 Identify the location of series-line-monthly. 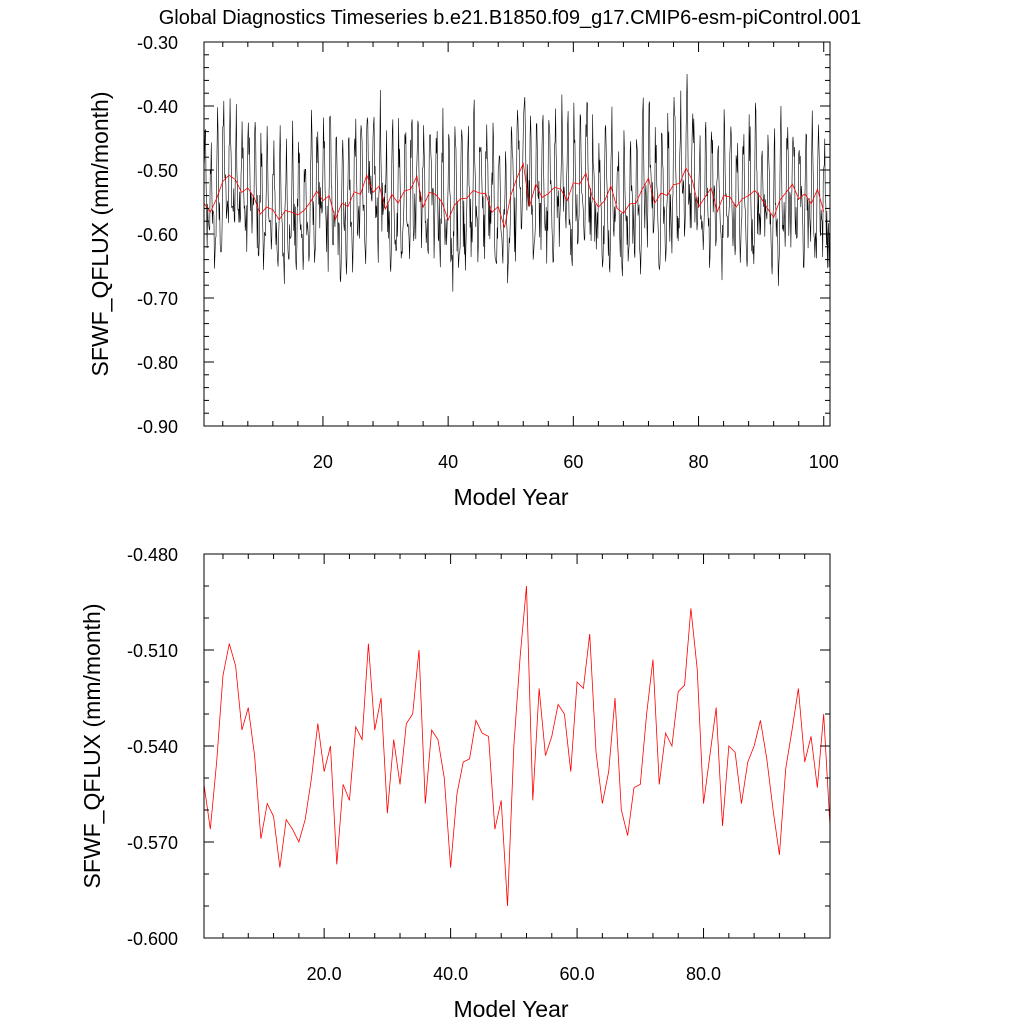
(517, 182).